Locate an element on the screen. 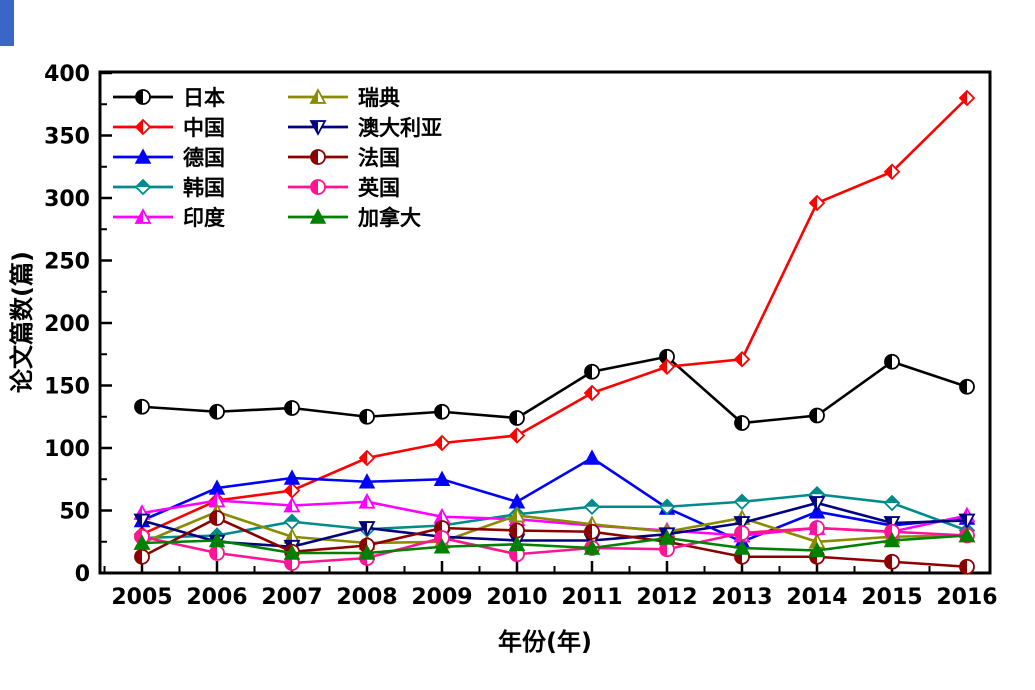 The width and height of the screenshot is (1035, 690). legend-label: 印度 is located at coordinates (204, 218).